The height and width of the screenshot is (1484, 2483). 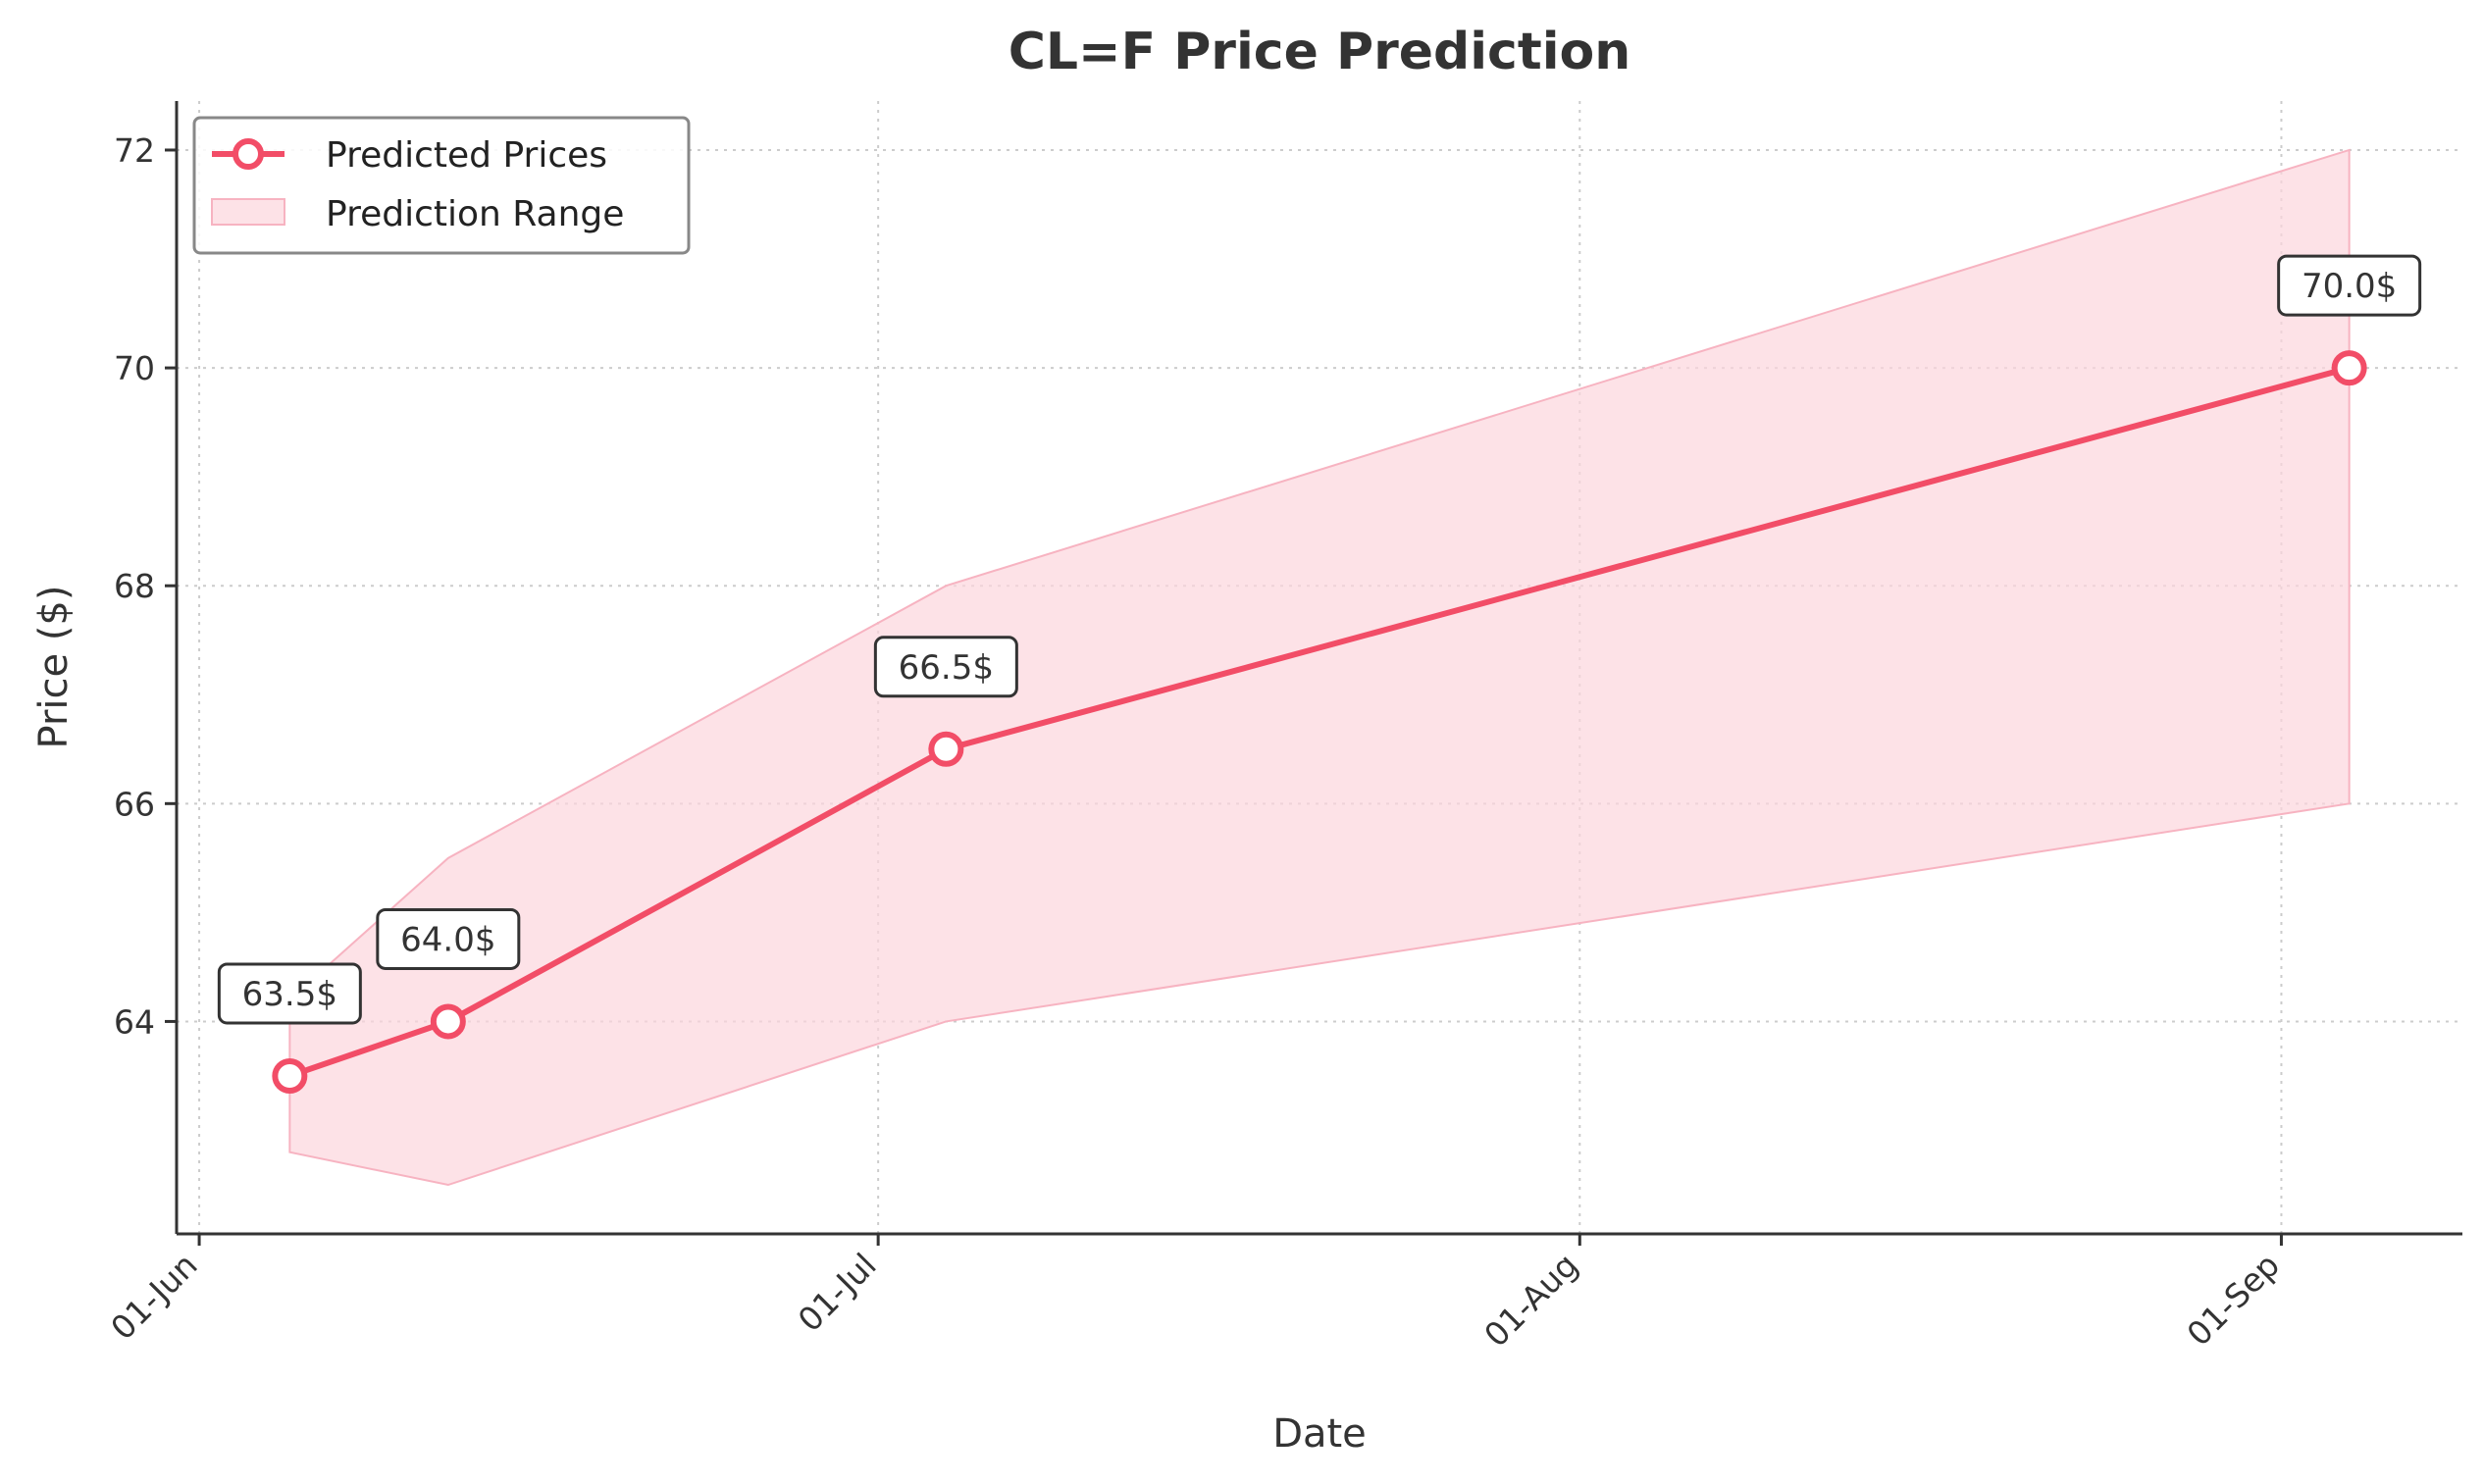 I want to click on data-label: 66.5$, so click(x=946, y=668).